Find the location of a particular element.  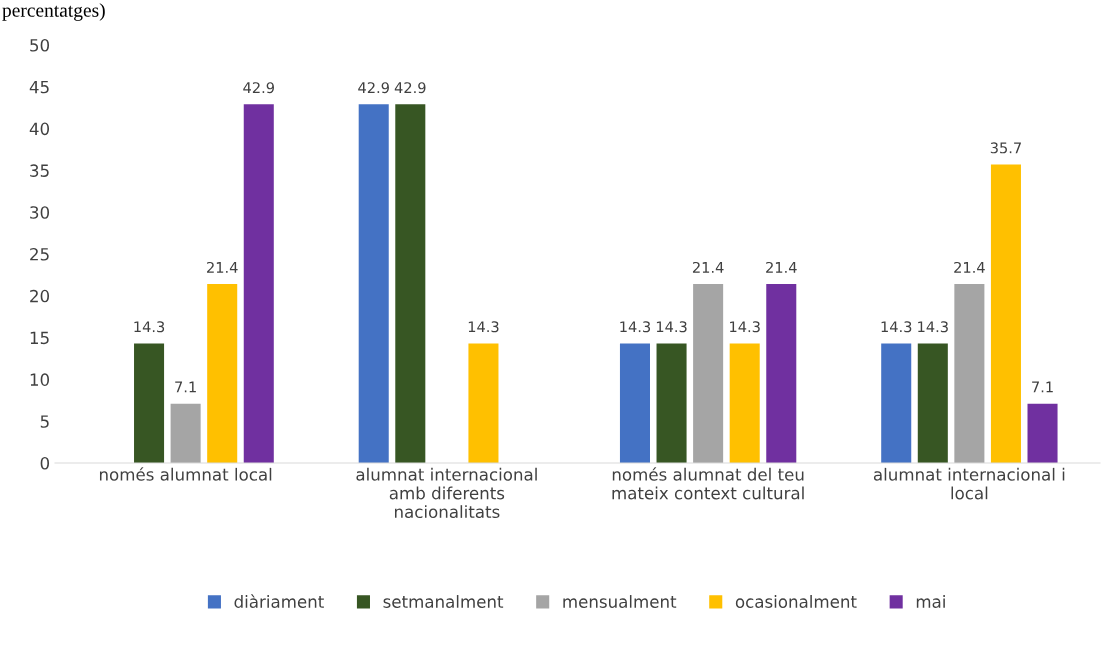

data-label: 35.7 is located at coordinates (1005, 148).